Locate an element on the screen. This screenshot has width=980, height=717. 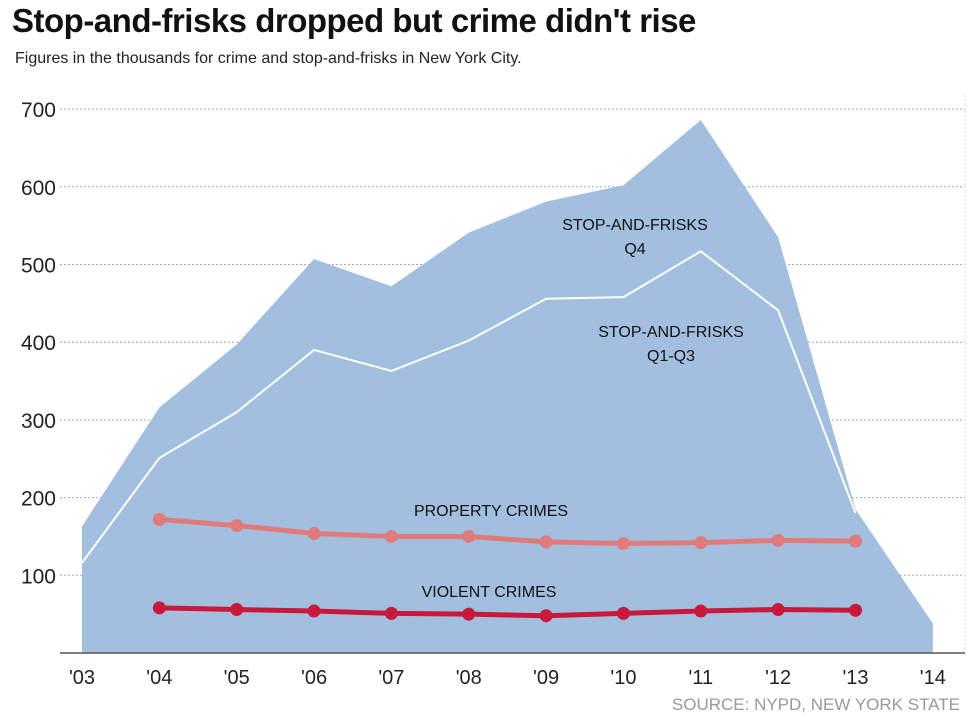
x-tick-label: '05 is located at coordinates (237, 678).